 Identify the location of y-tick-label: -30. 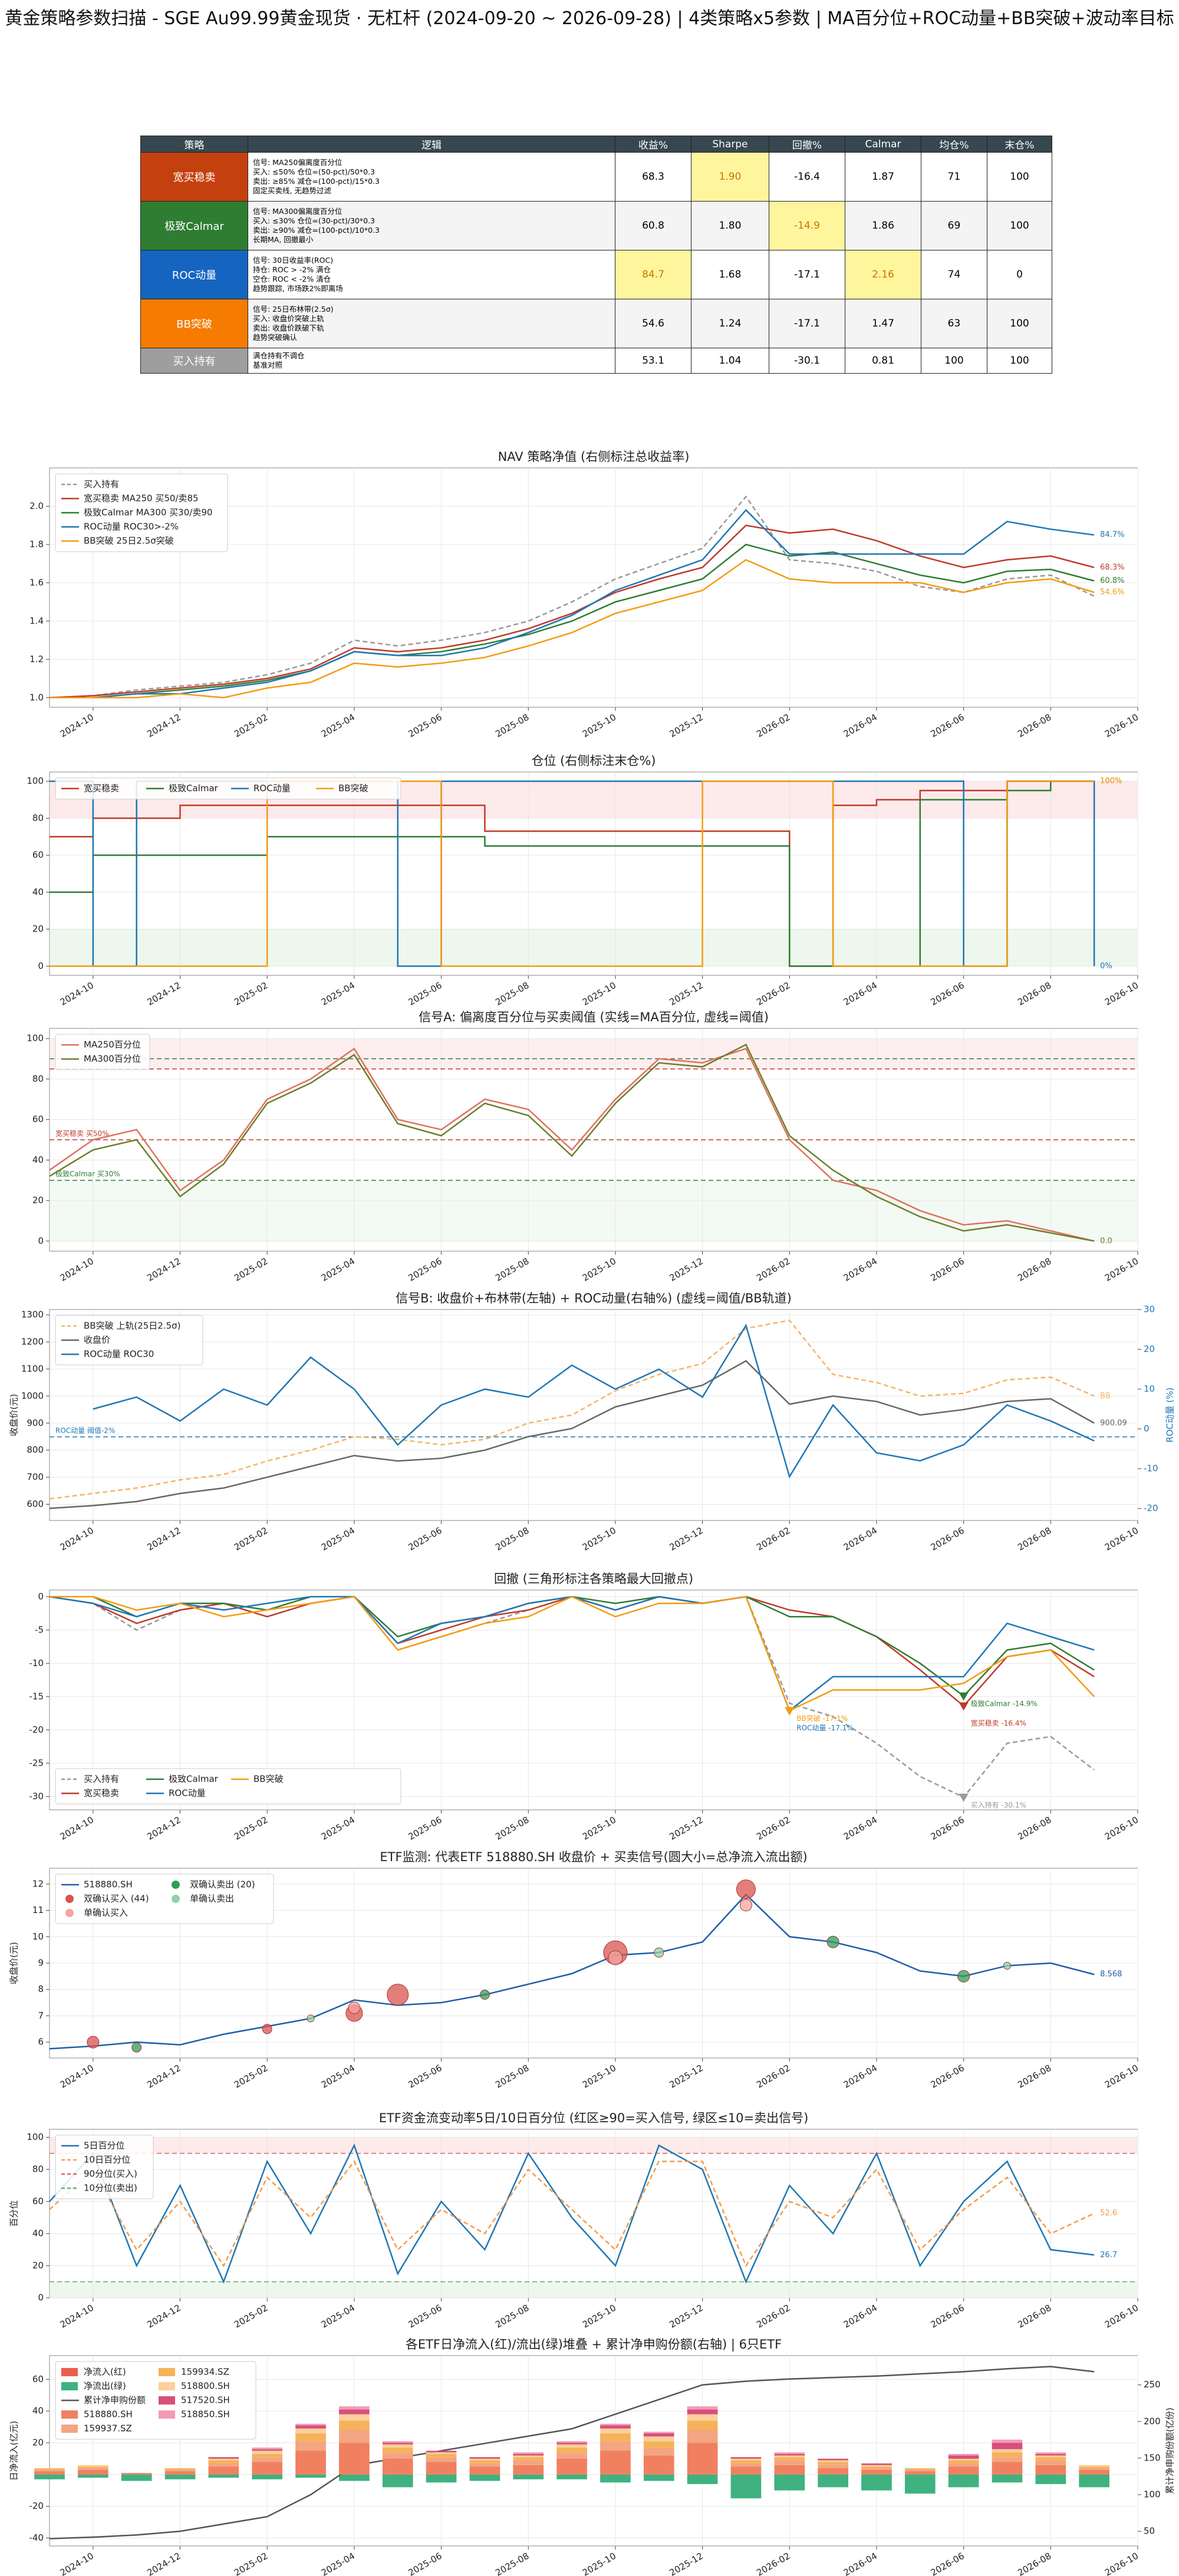
(36, 1797).